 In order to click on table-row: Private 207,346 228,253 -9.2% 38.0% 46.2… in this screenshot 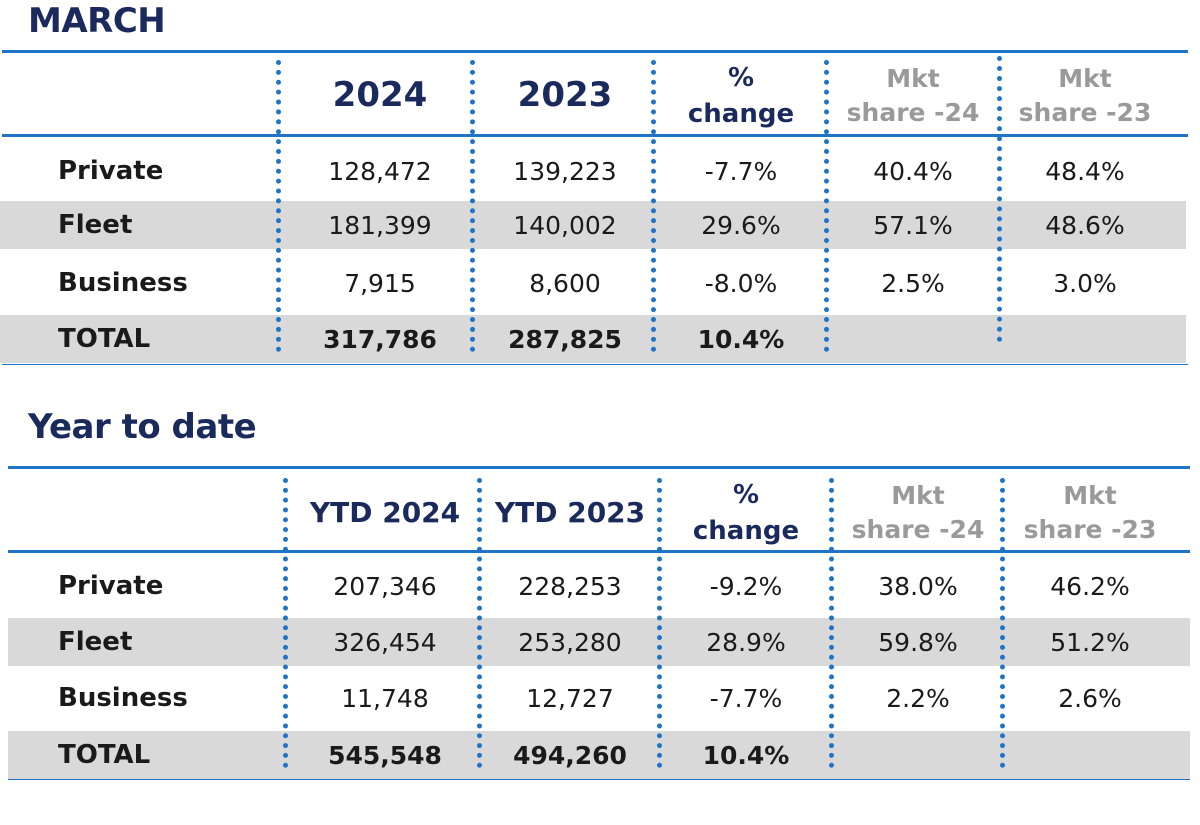, I will do `click(599, 586)`.